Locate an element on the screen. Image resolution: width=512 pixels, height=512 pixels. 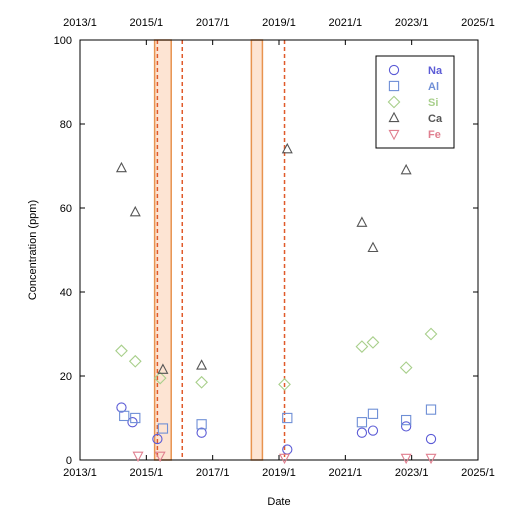
x-tick-label-bottom: 2021/1 is located at coordinates (346, 473).